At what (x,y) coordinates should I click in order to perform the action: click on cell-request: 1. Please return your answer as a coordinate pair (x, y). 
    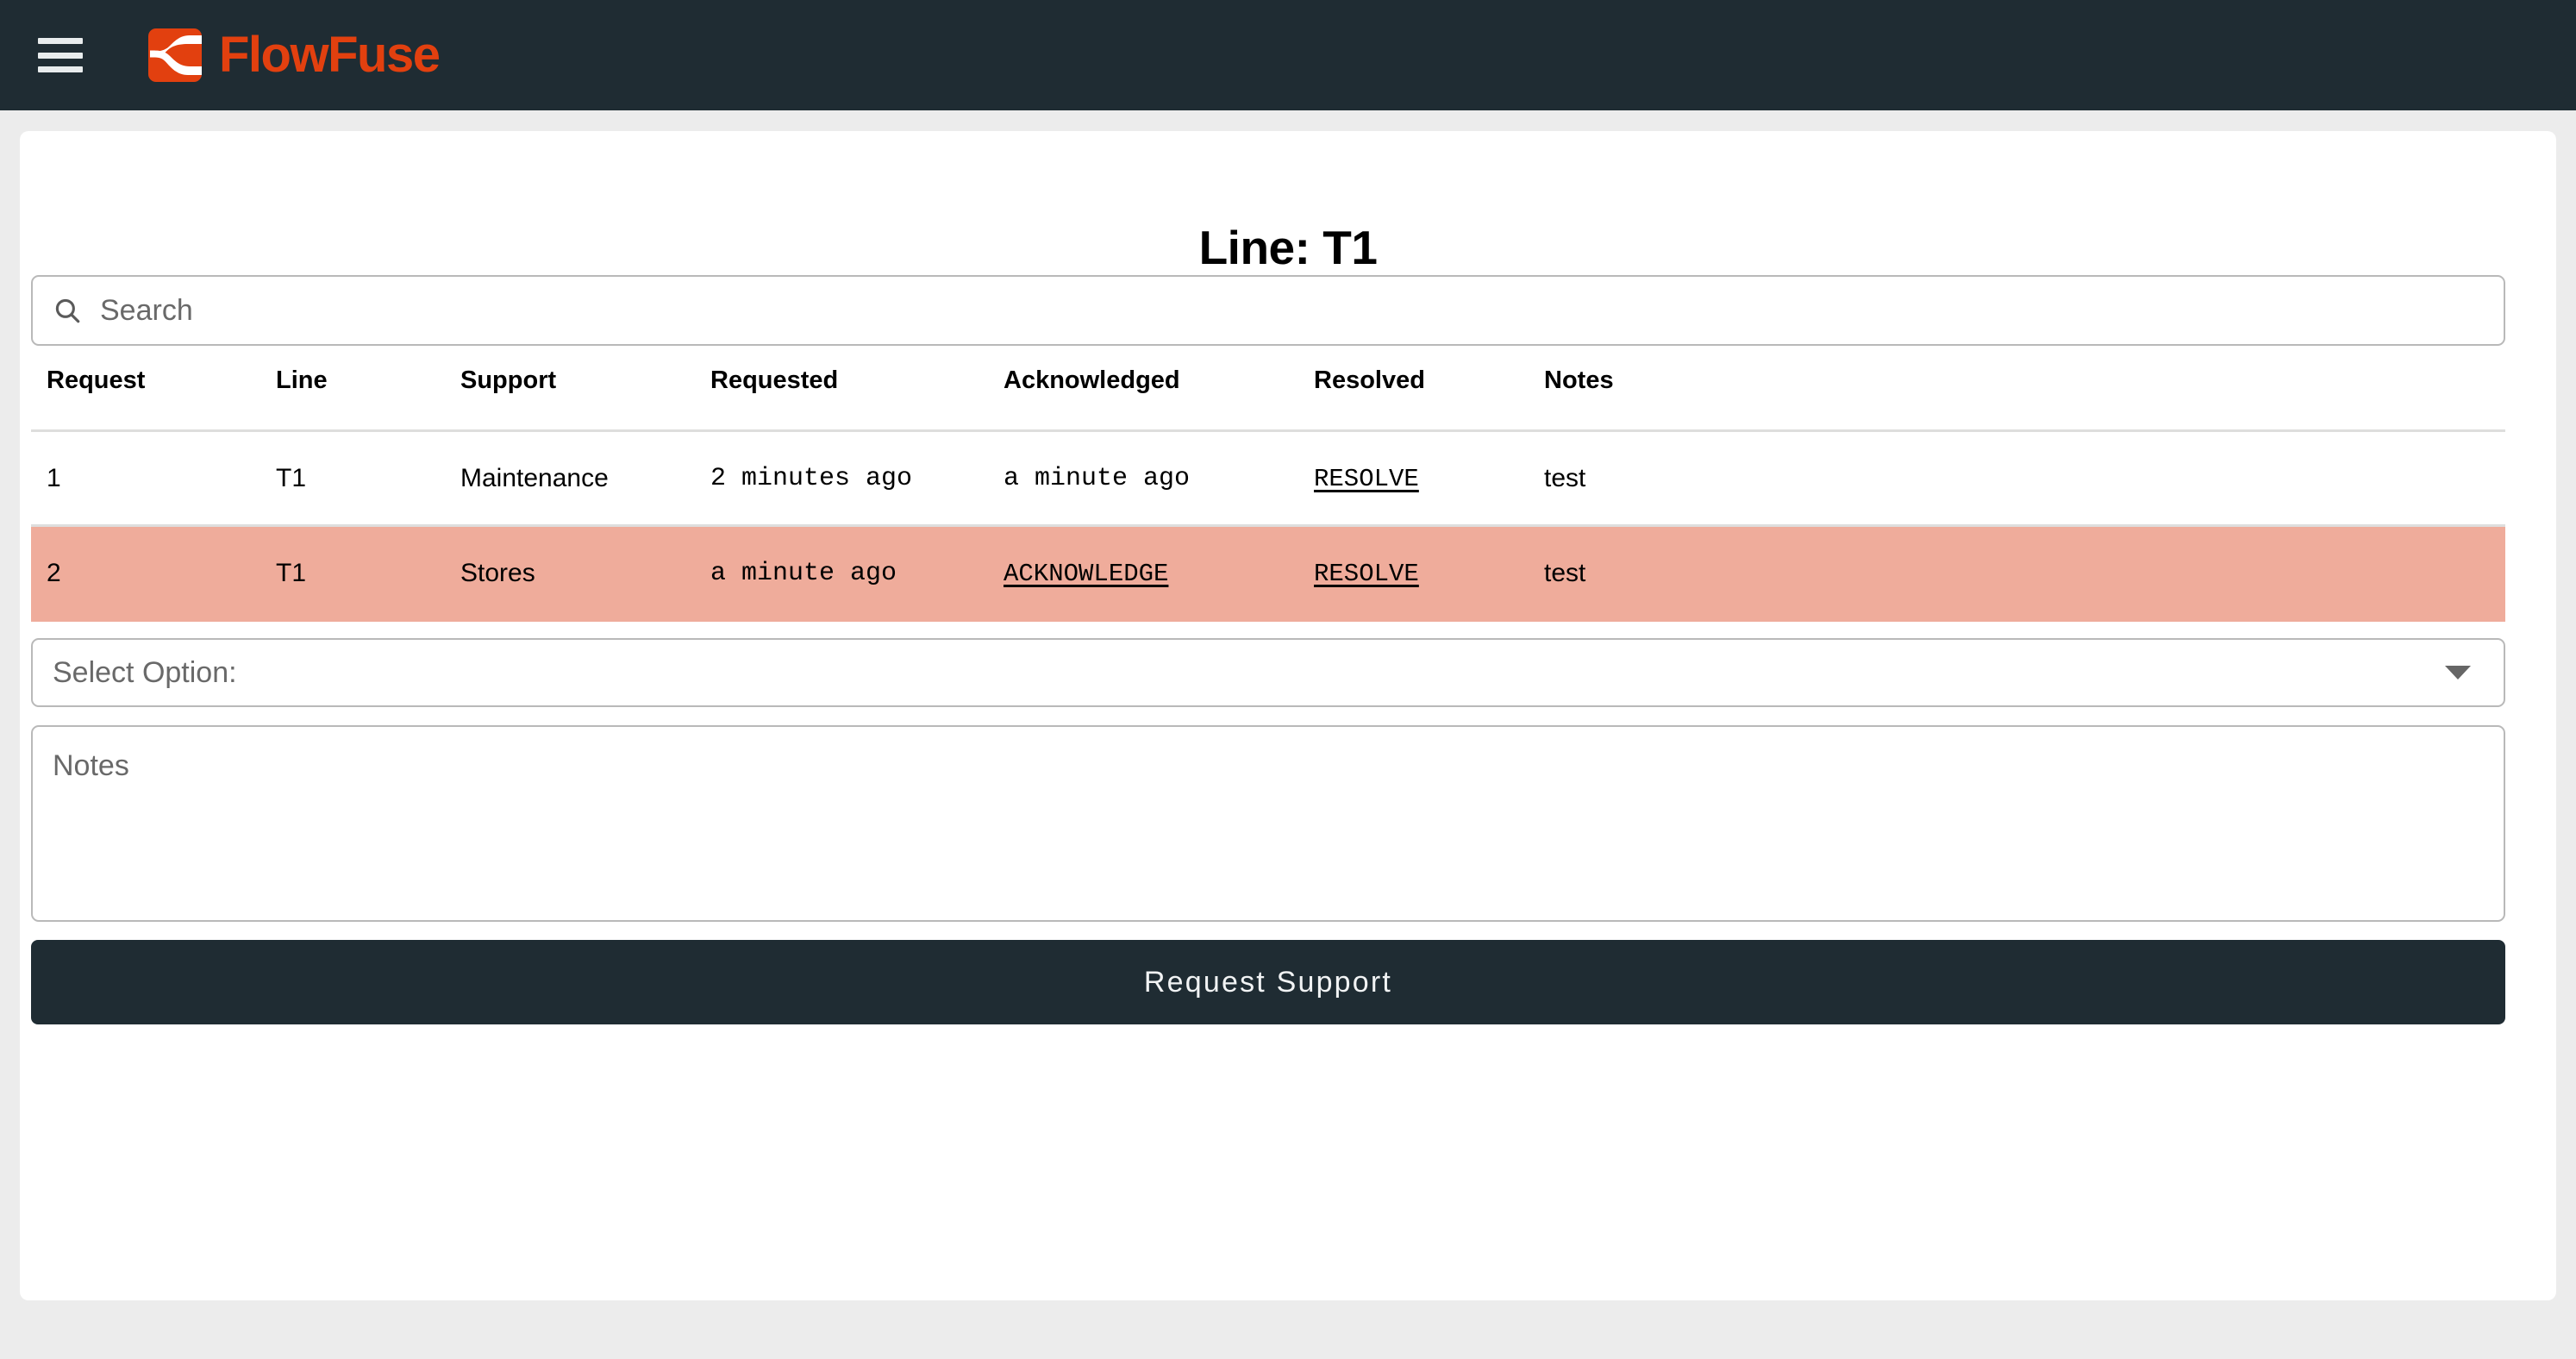
    Looking at the image, I should click on (145, 479).